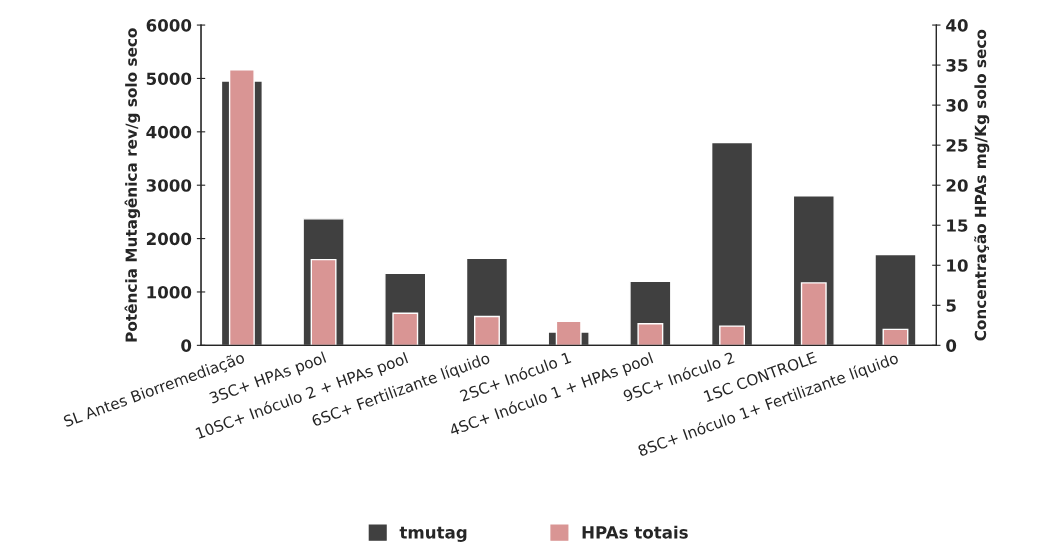  What do you see at coordinates (186, 345) in the screenshot?
I see `y-tick-label: 0` at bounding box center [186, 345].